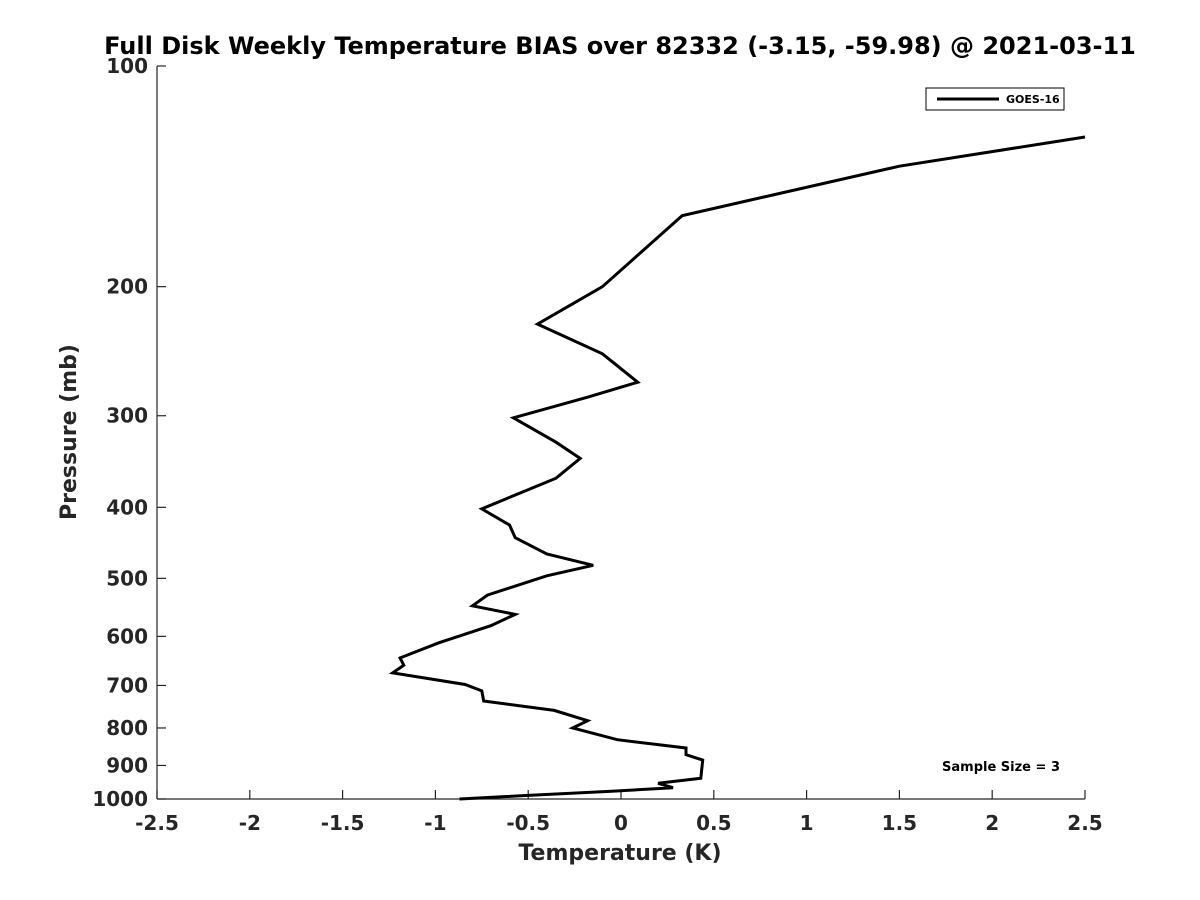 This screenshot has height=900, width=1200. What do you see at coordinates (992, 823) in the screenshot?
I see `x-tick-label: 2` at bounding box center [992, 823].